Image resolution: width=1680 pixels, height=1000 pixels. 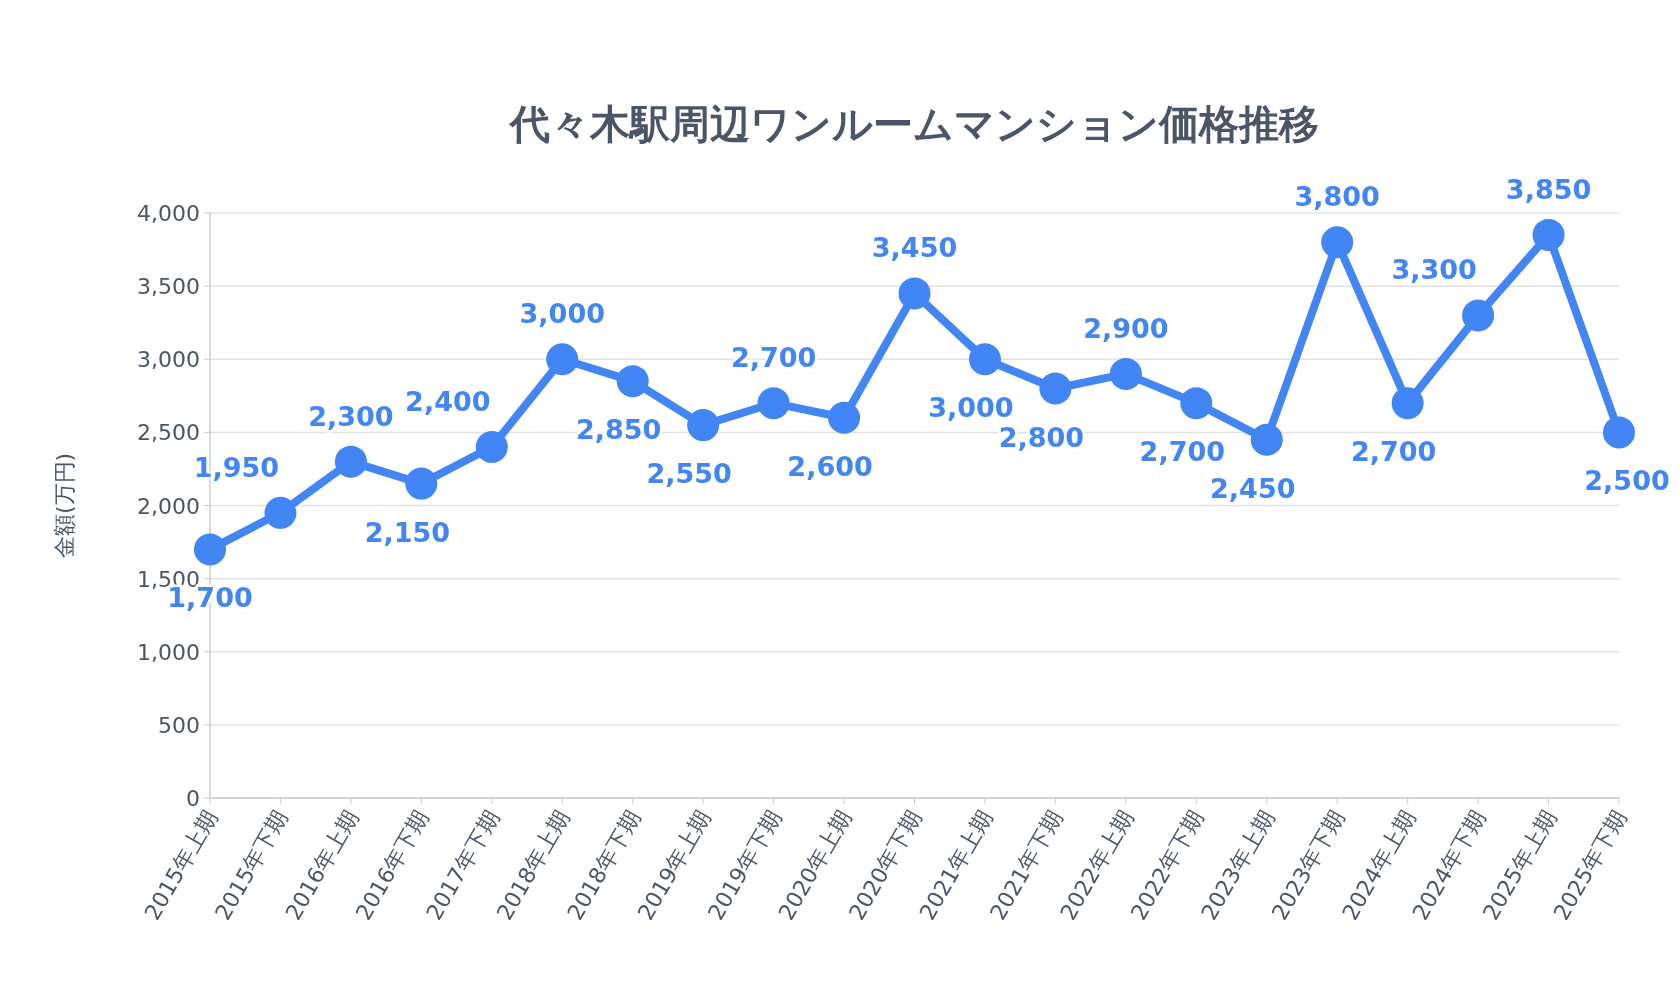 I want to click on y-tick-label: 3,000, so click(x=168, y=360).